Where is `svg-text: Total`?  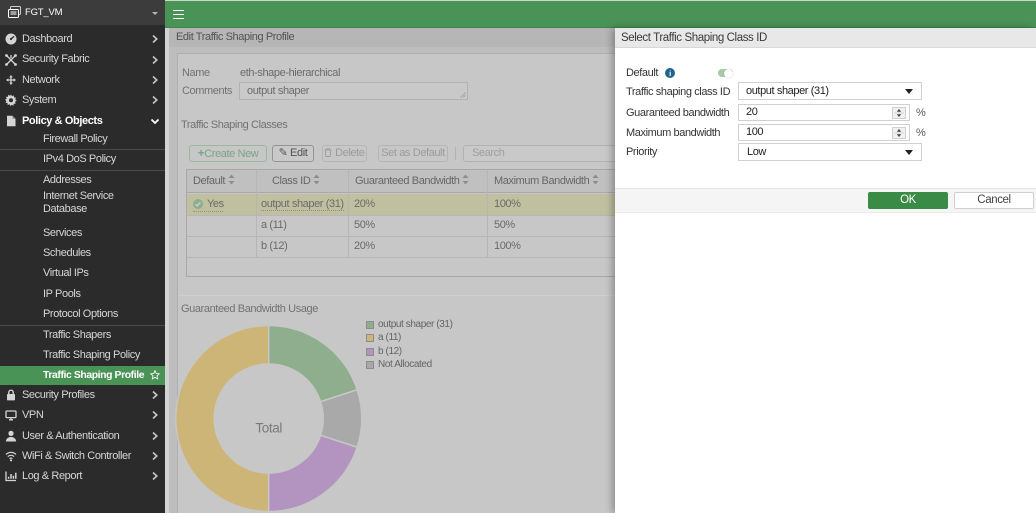
svg-text: Total is located at coordinates (268, 428).